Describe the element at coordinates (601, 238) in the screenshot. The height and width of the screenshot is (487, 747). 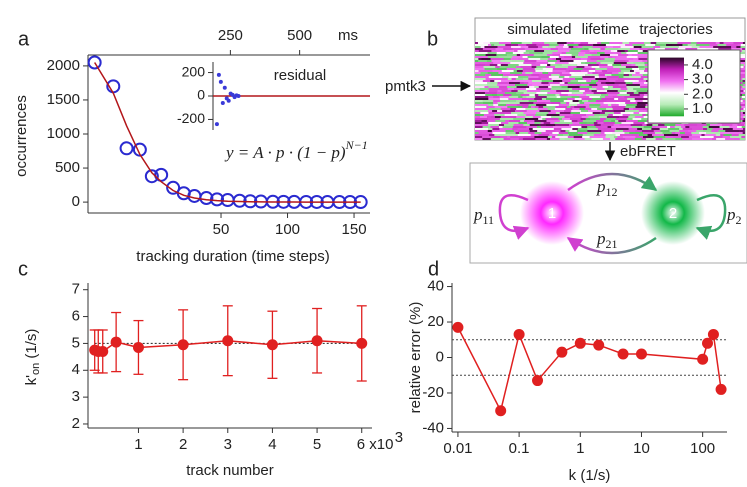
I see `transition-symbol: p` at that location.